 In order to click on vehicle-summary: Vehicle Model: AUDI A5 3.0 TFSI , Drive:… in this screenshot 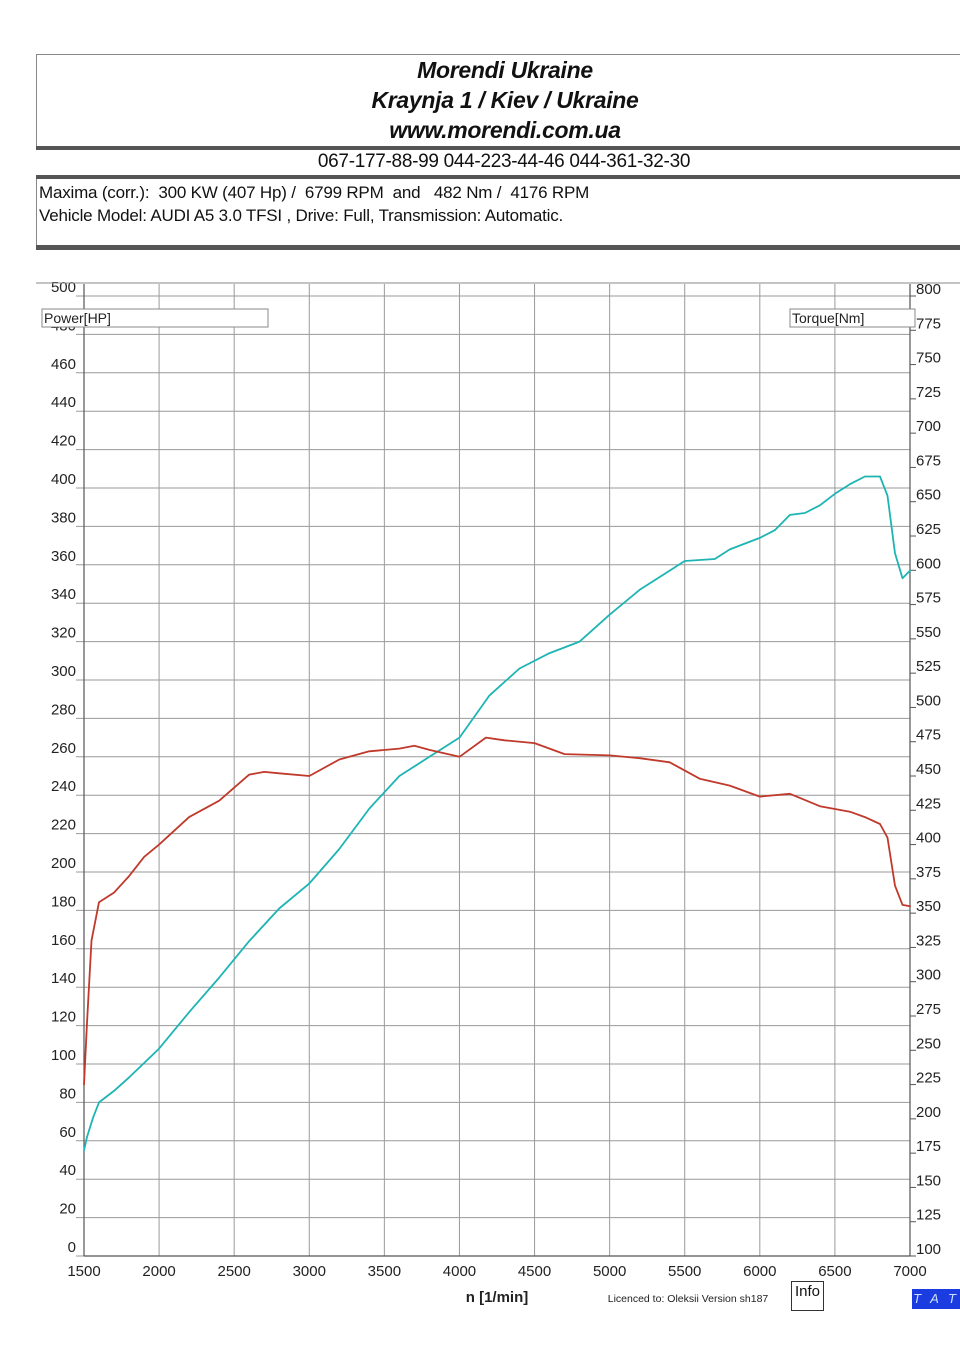, I will do `click(301, 215)`.